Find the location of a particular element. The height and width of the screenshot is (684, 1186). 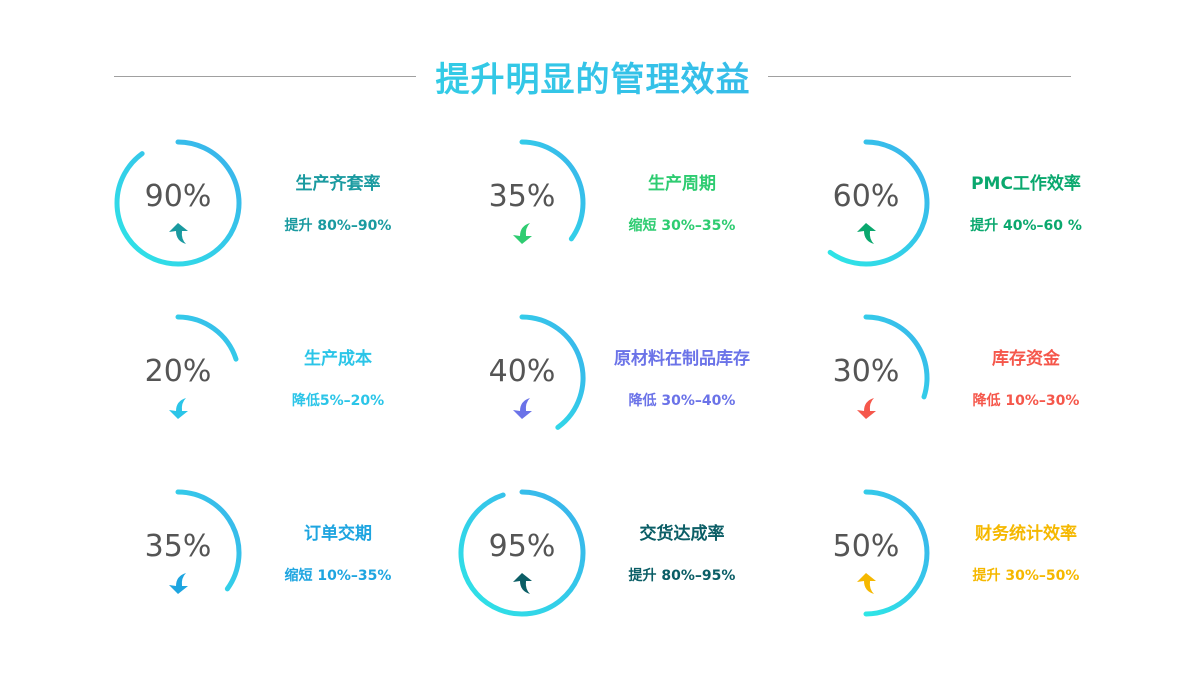

percent-value: 50% is located at coordinates (866, 546).